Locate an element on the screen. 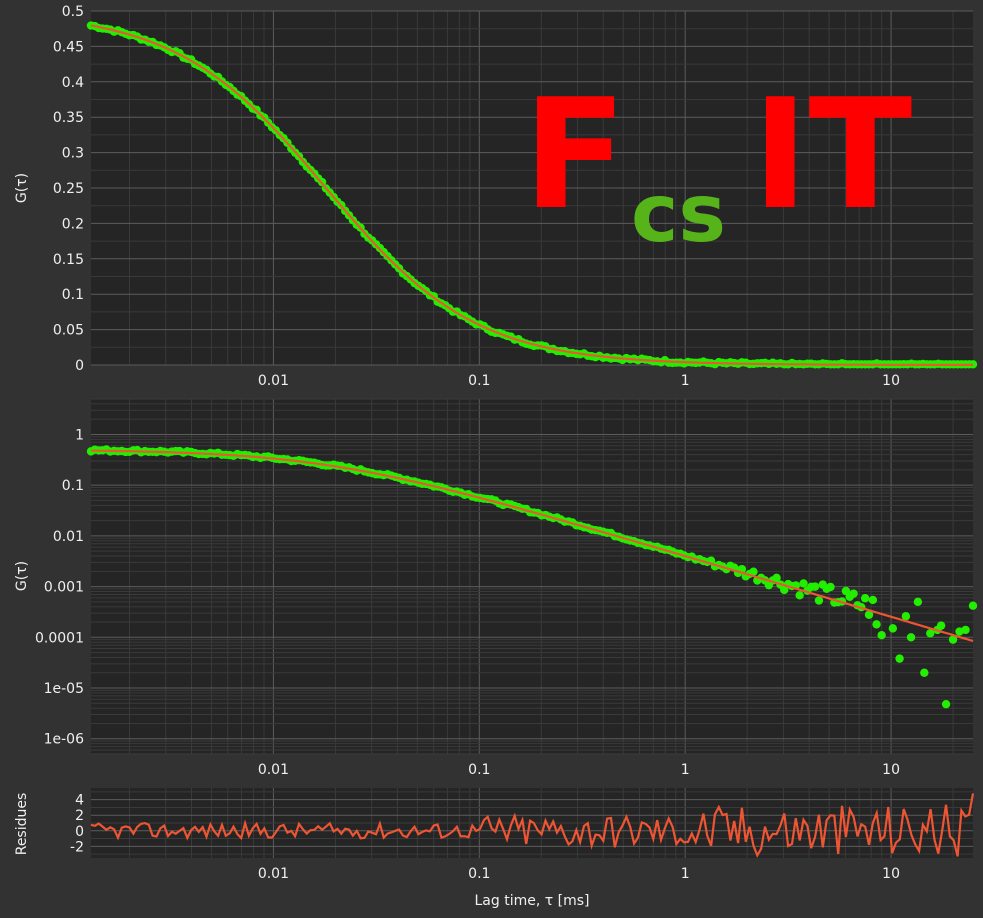  y-tick-label: 1e-05 is located at coordinates (64, 689).